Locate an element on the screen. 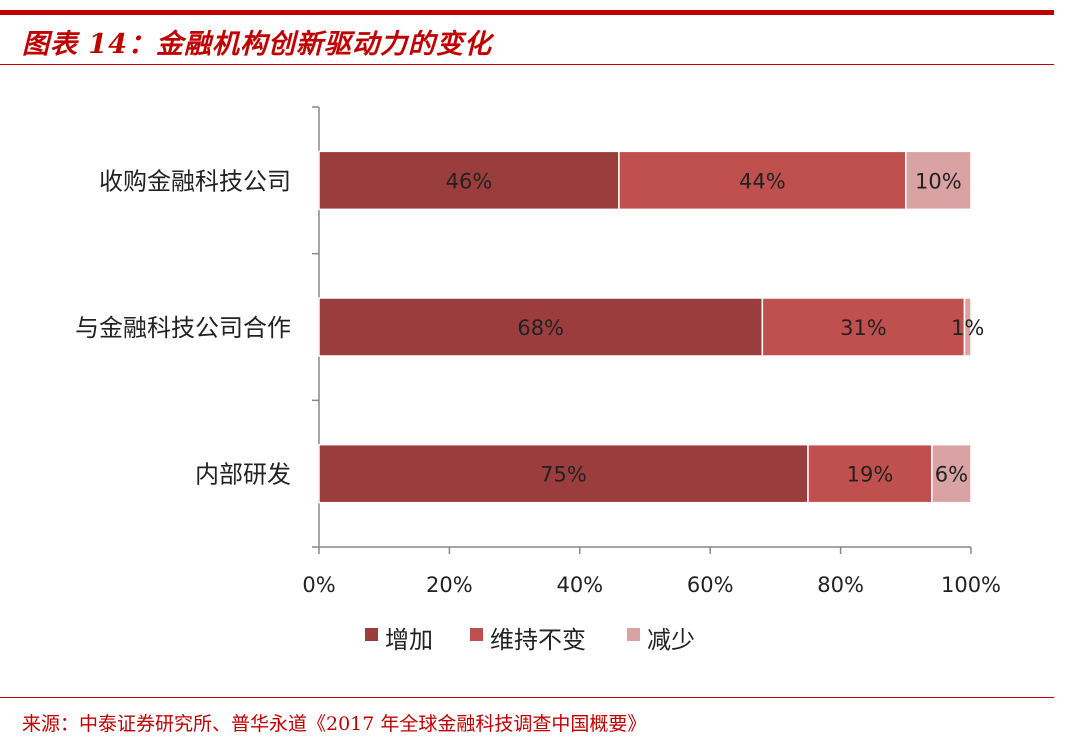 The height and width of the screenshot is (749, 1080). data-label: 46% is located at coordinates (469, 181).